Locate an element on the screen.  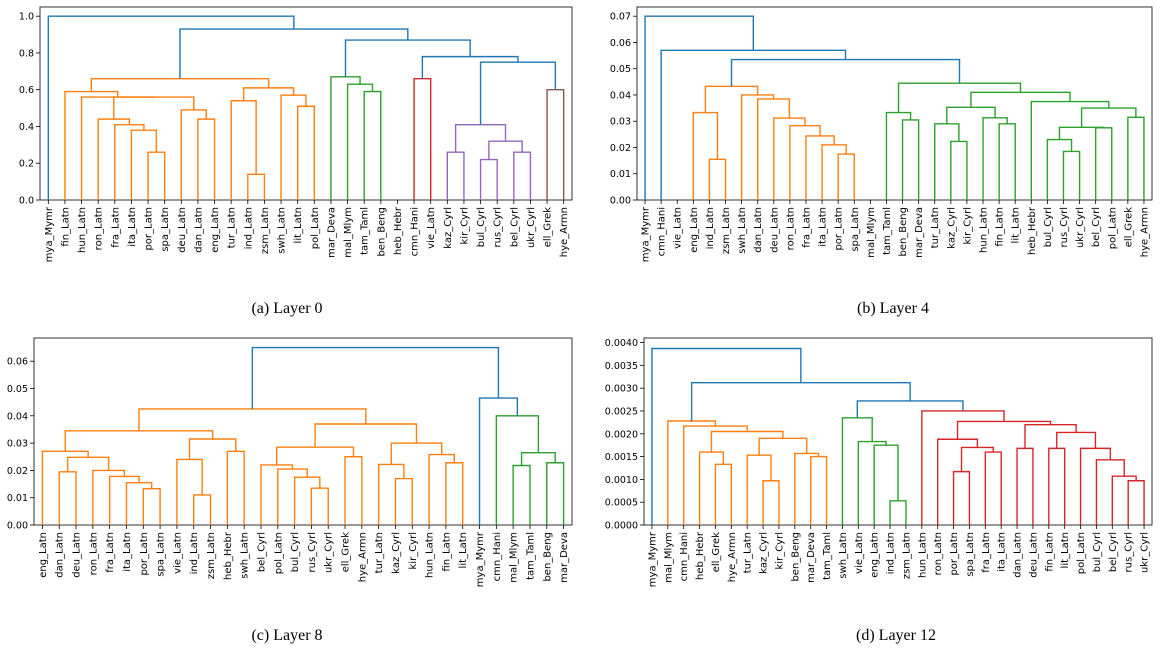
leaf-label-por_Latn: por_Latn is located at coordinates (149, 229).